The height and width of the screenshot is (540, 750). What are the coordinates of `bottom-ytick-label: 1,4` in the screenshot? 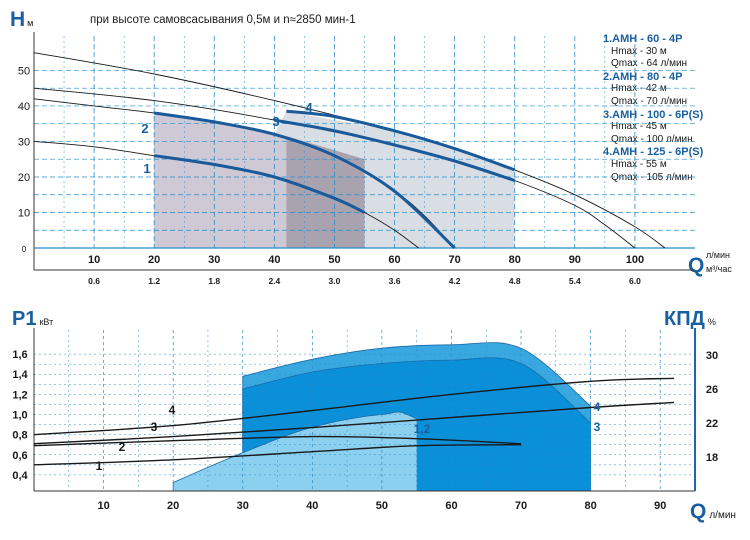 It's located at (20, 375).